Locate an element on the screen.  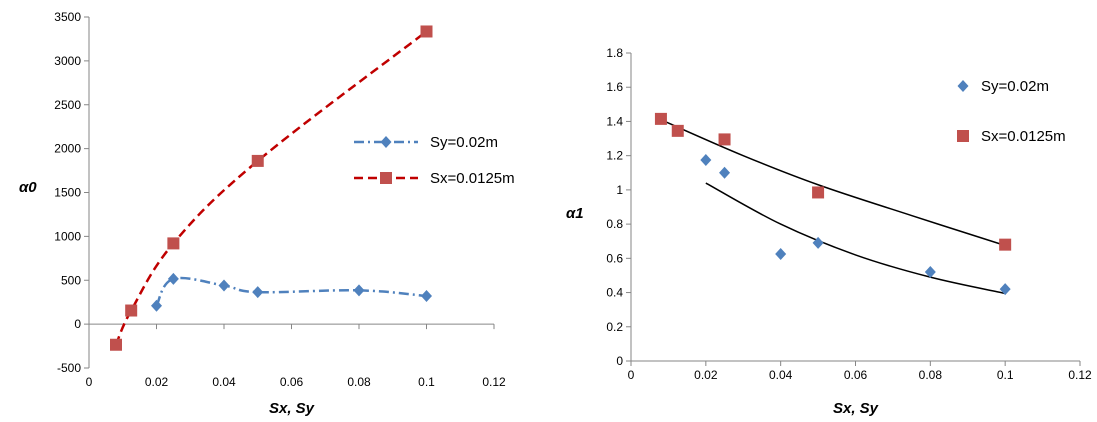
y-tick-label: 1.2 is located at coordinates (614, 156).